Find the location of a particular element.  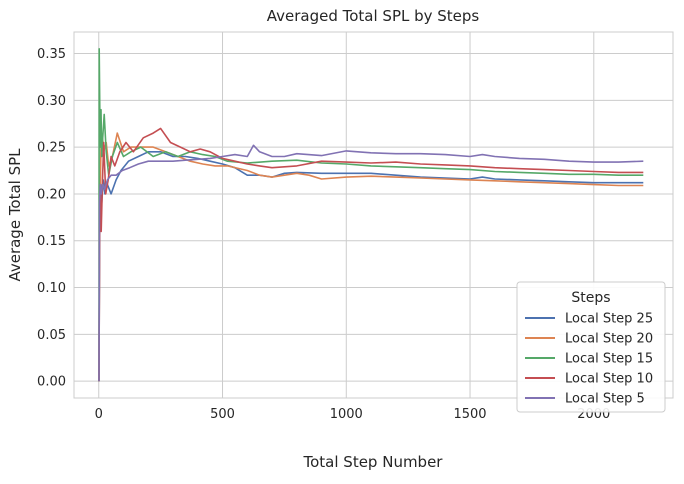

y-tick-label: 0.00 is located at coordinates (51, 382).